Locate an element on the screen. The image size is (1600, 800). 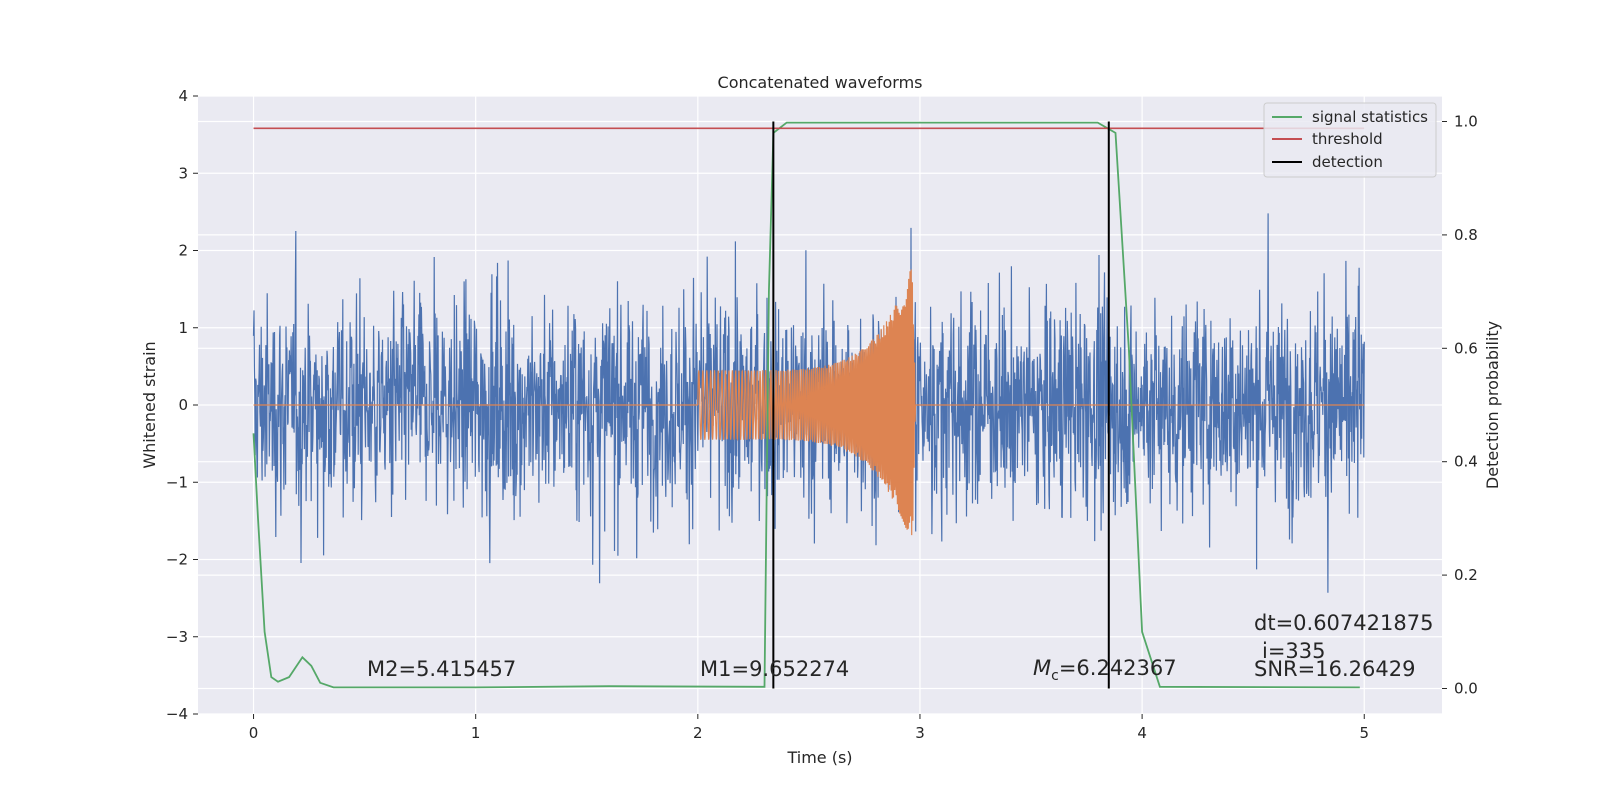
detection-lines is located at coordinates (941, 405).